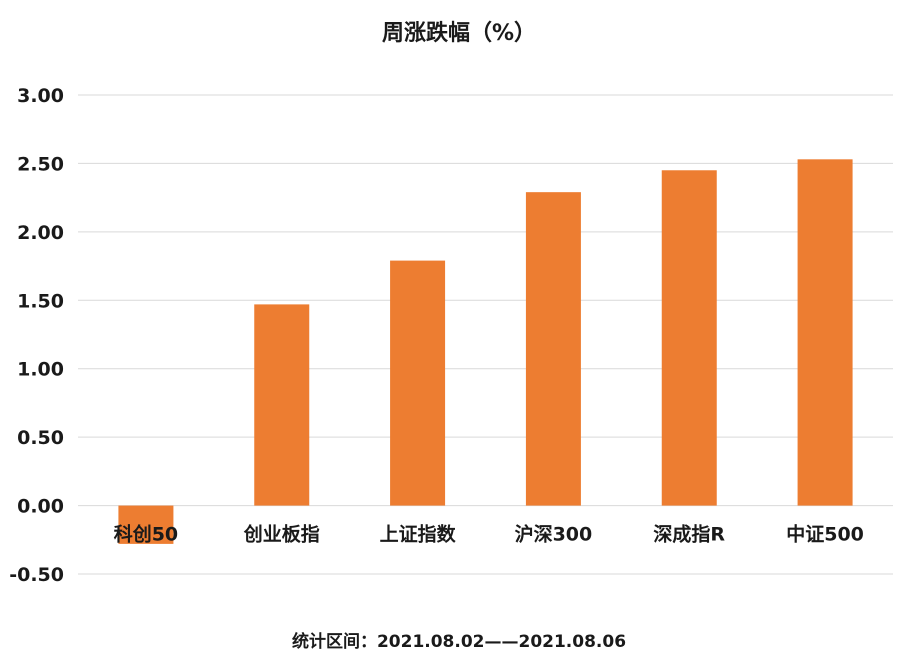 The width and height of the screenshot is (919, 661). I want to click on footnote: 统计区间：2021.08.02——2021.08.06, so click(459, 641).